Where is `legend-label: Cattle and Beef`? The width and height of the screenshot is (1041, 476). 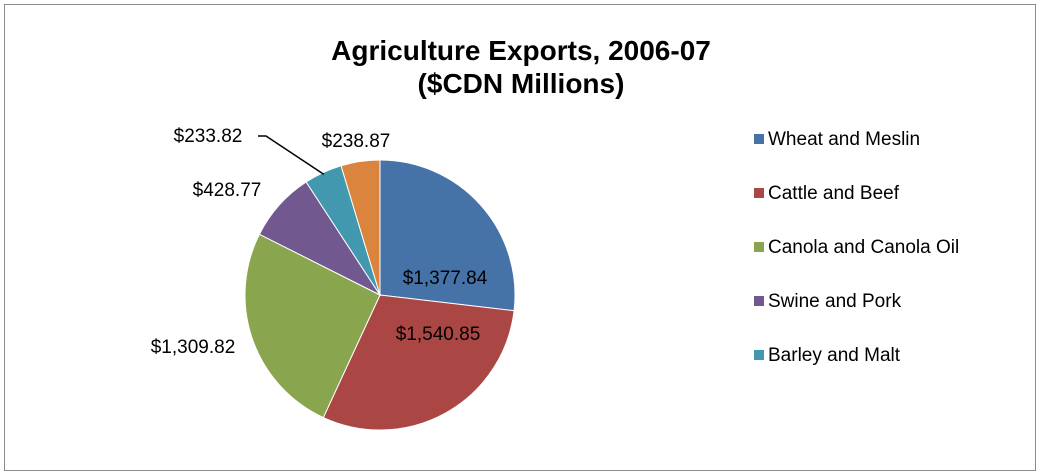 legend-label: Cattle and Beef is located at coordinates (834, 193).